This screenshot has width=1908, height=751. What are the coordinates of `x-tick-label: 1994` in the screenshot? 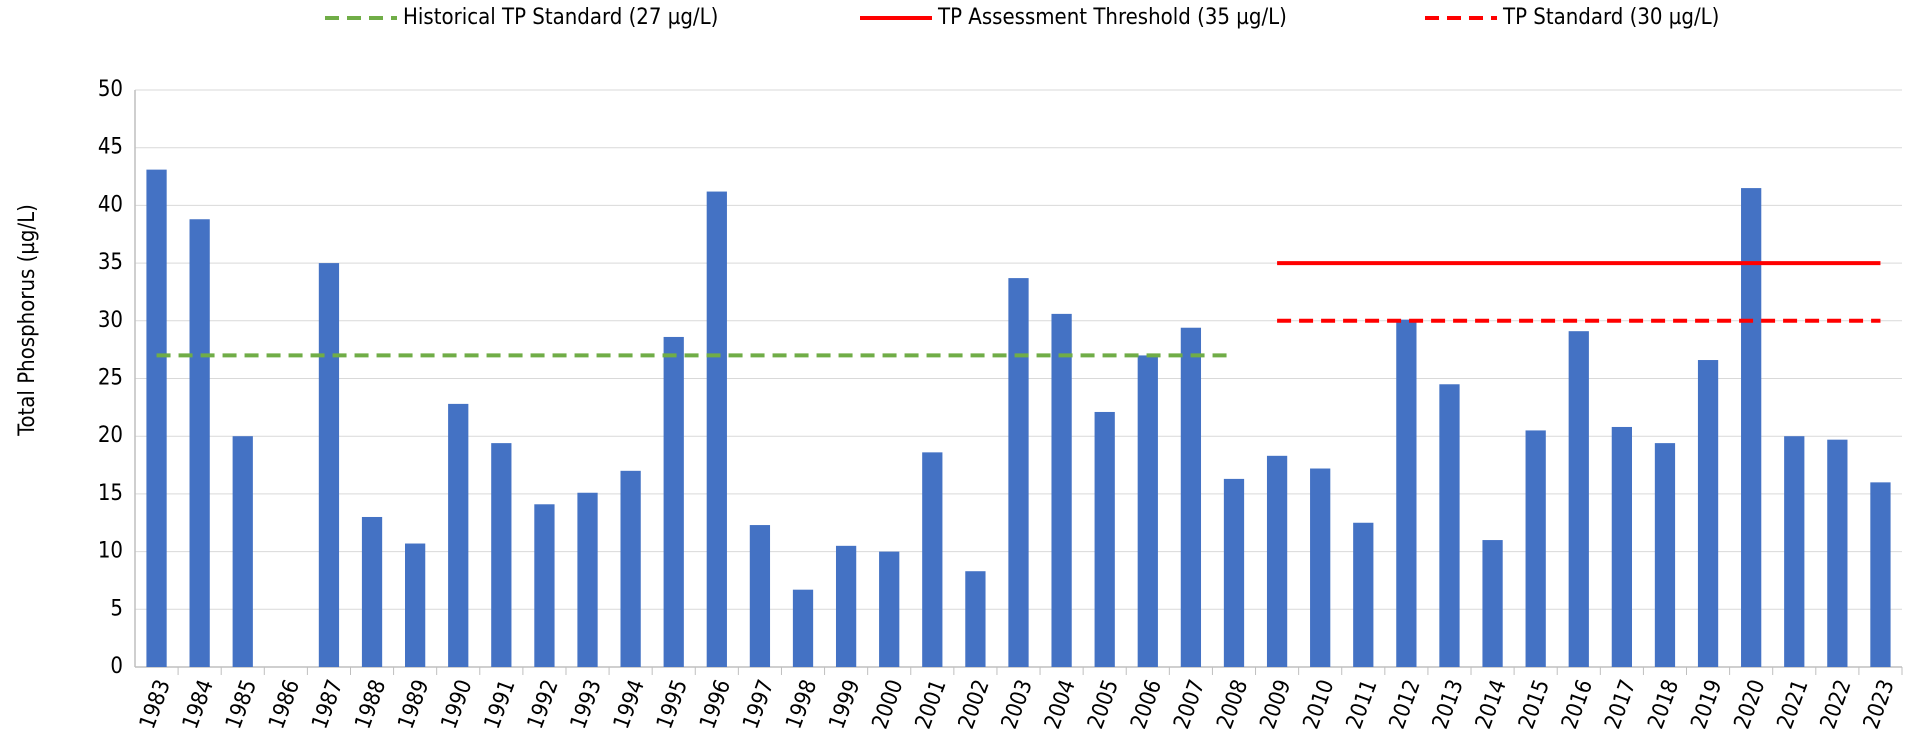 It's located at (629, 705).